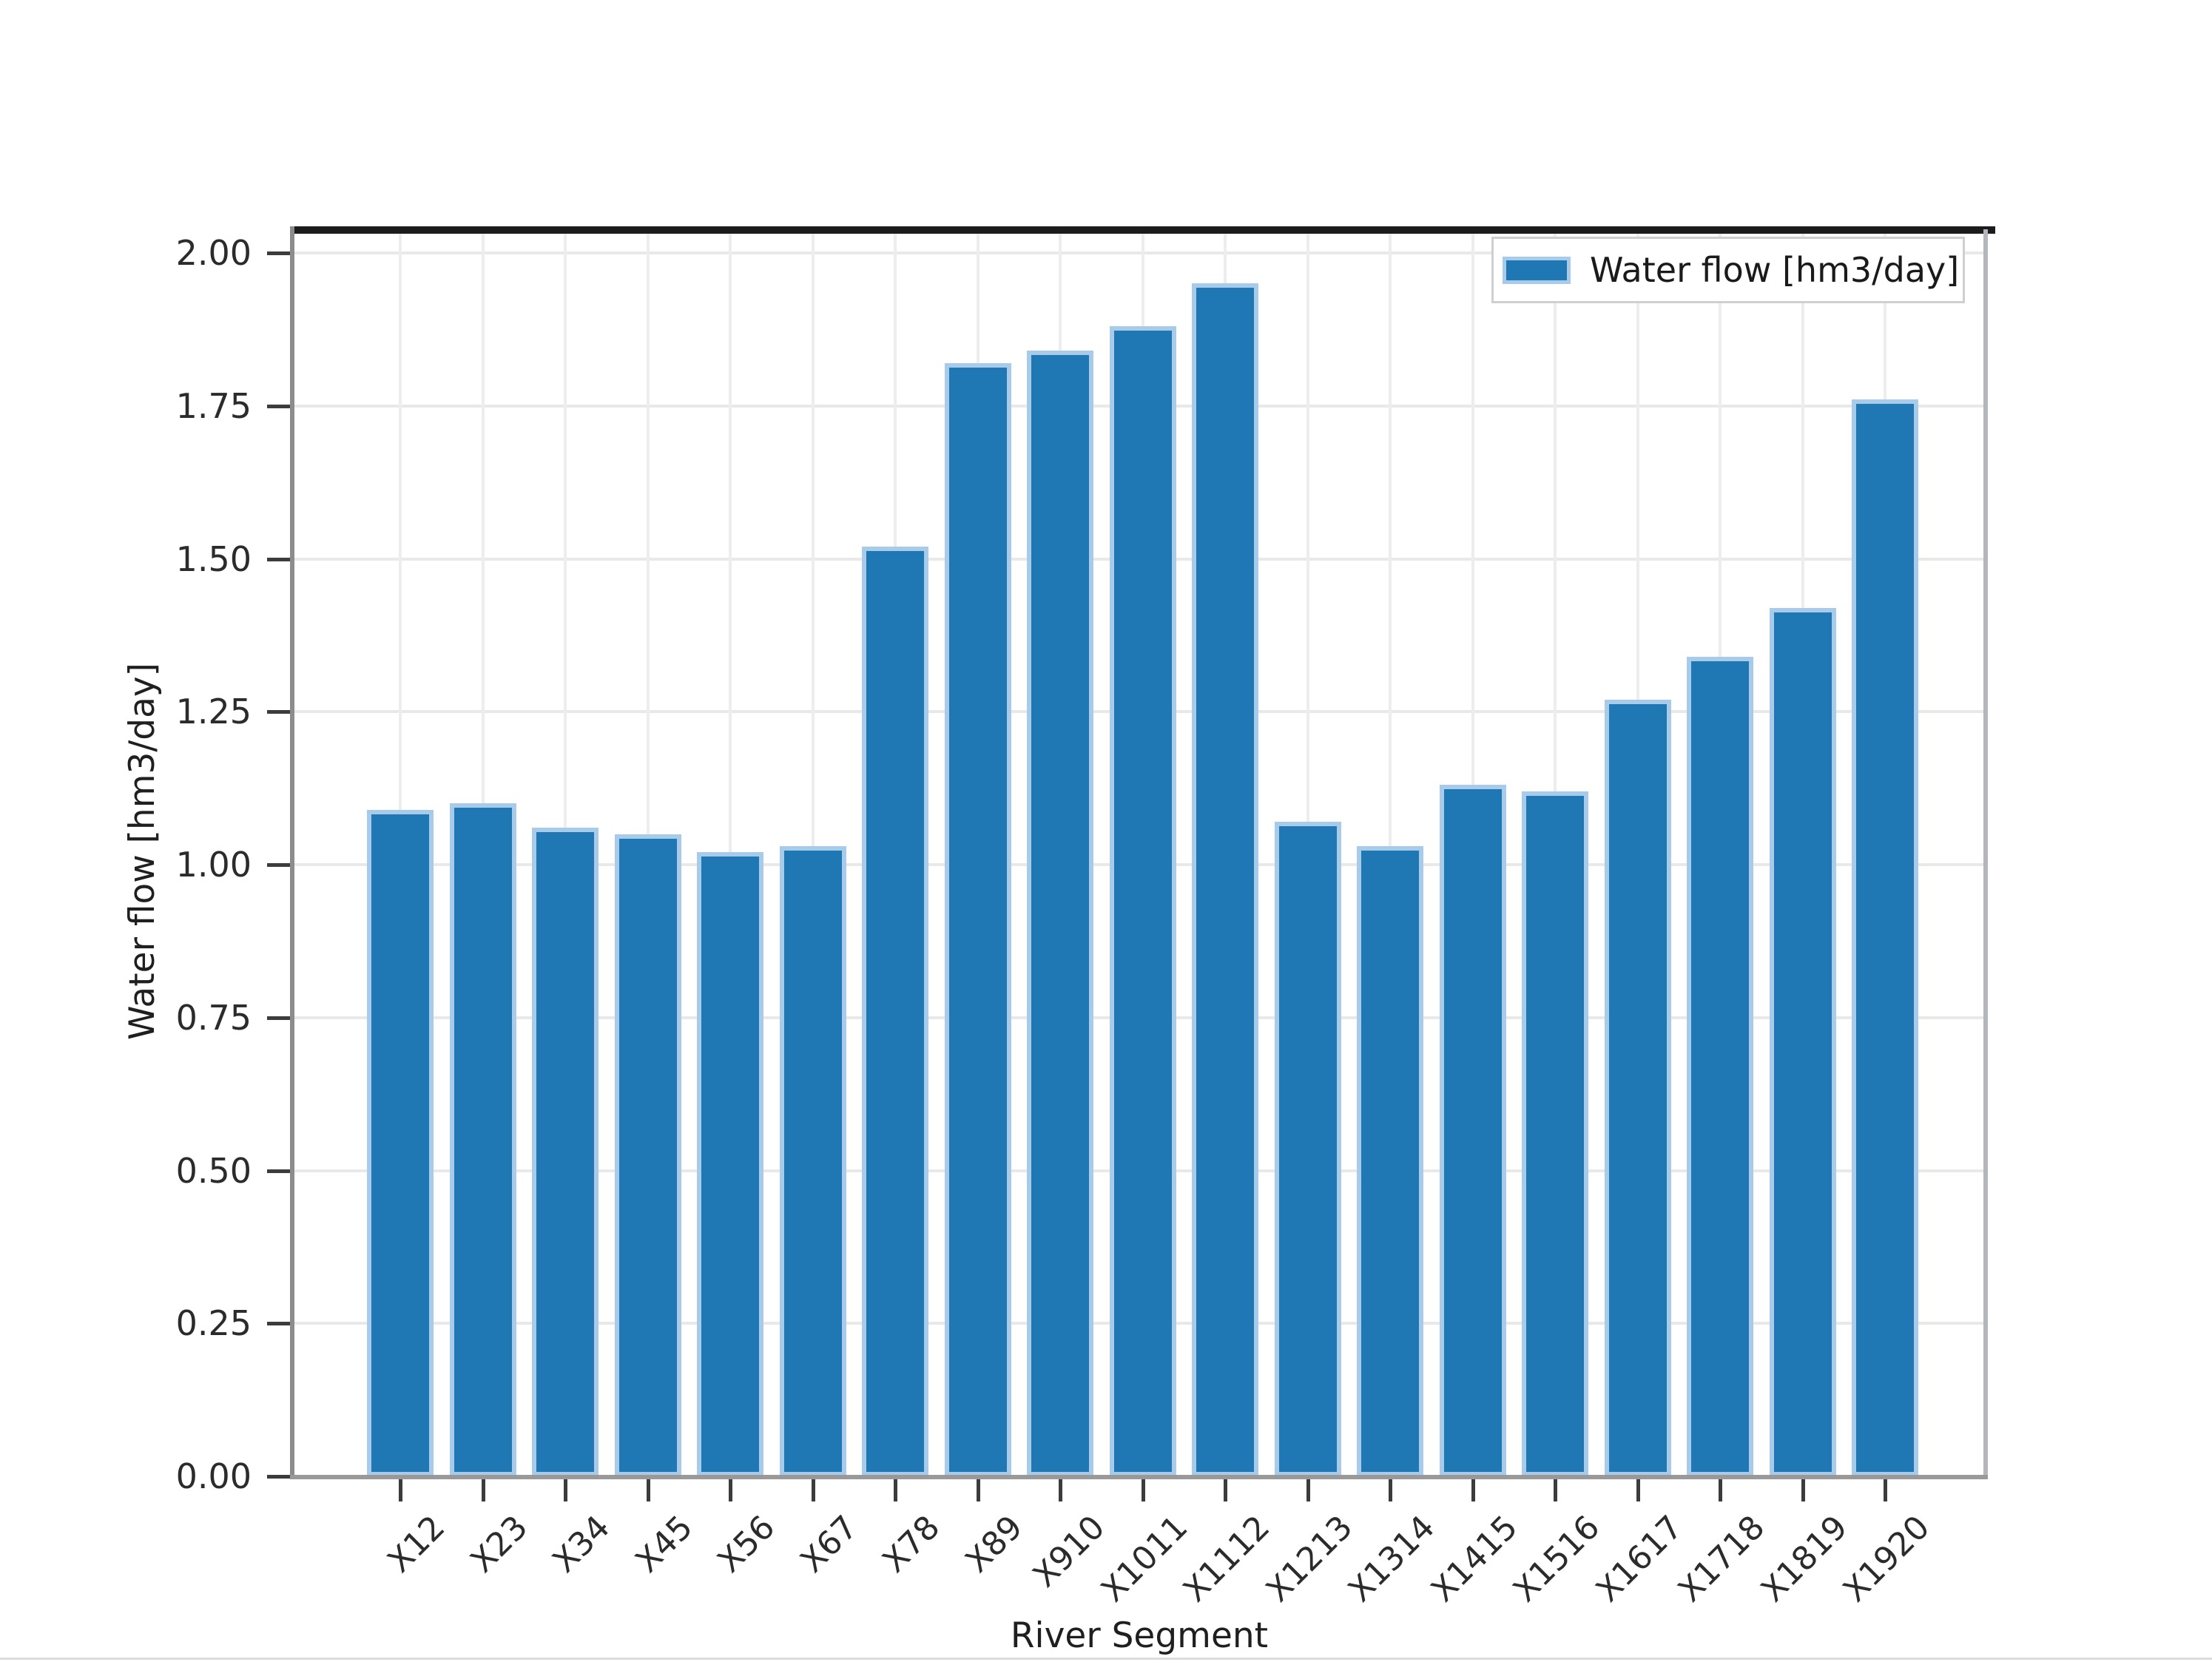 Image resolution: width=2212 pixels, height=1679 pixels. I want to click on y-tick-label: 1.00, so click(213, 865).